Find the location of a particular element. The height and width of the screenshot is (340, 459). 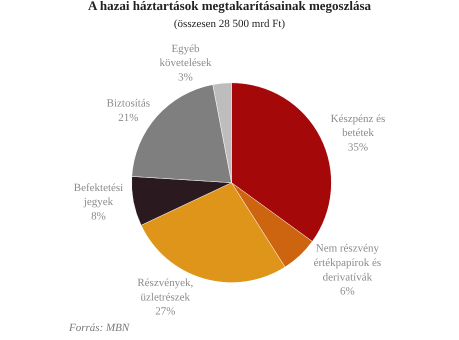

data-label: 27% is located at coordinates (165, 312).